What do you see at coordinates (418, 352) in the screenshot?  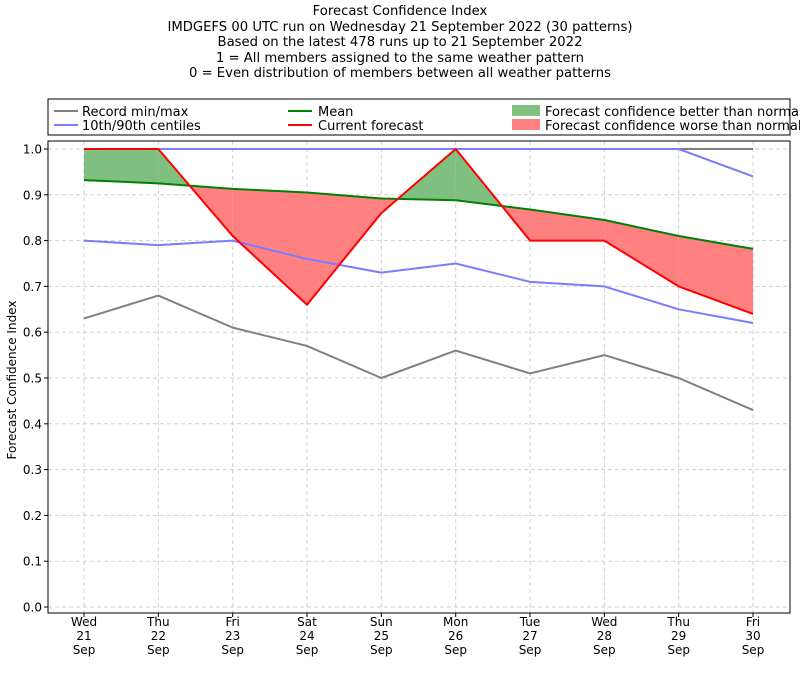 I see `record-min-line` at bounding box center [418, 352].